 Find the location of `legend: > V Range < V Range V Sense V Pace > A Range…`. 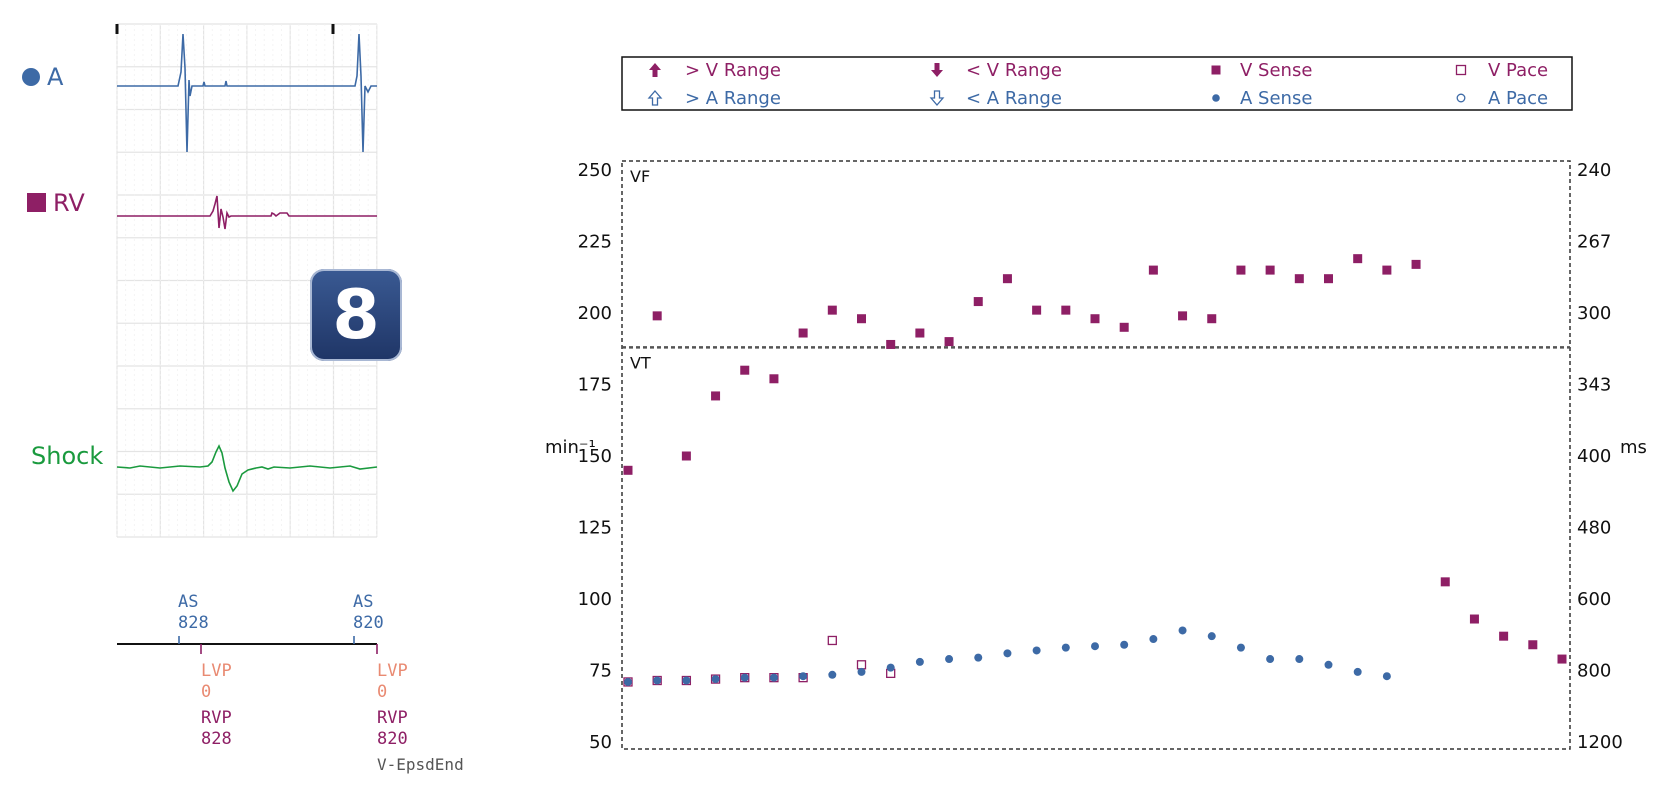

legend: > V Range < V Range V Sense V Pace > A Range… is located at coordinates (1097, 83).